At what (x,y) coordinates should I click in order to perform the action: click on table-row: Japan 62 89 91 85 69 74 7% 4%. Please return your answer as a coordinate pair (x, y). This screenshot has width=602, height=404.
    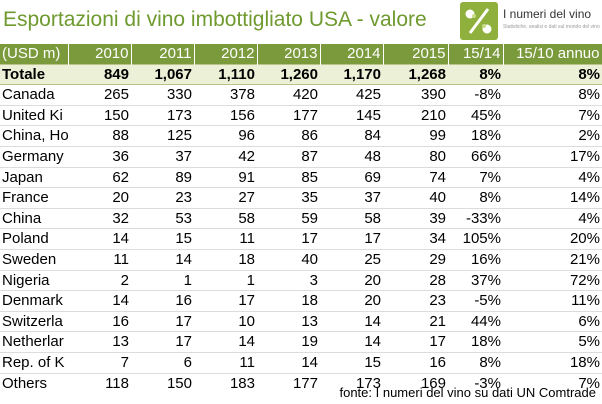
    Looking at the image, I should click on (301, 177).